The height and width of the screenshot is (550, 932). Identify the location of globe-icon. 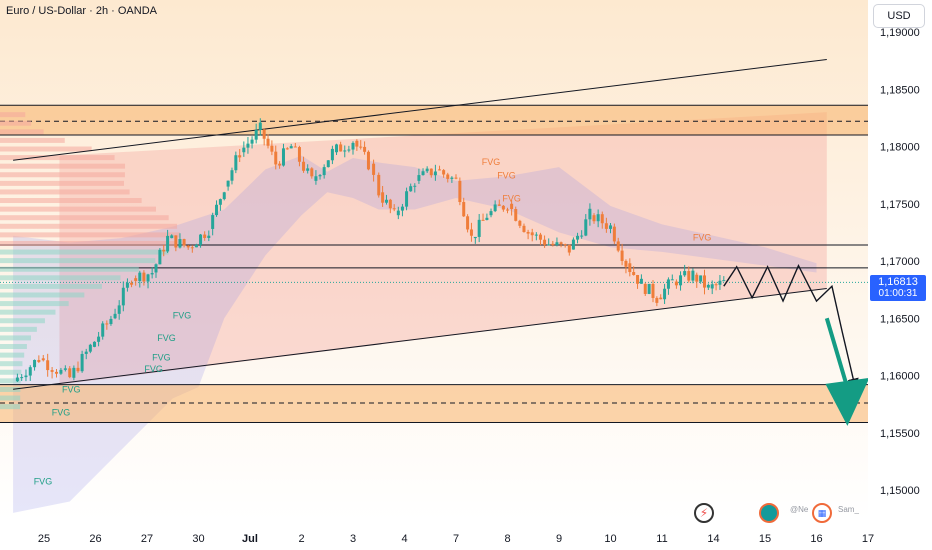
(769, 513).